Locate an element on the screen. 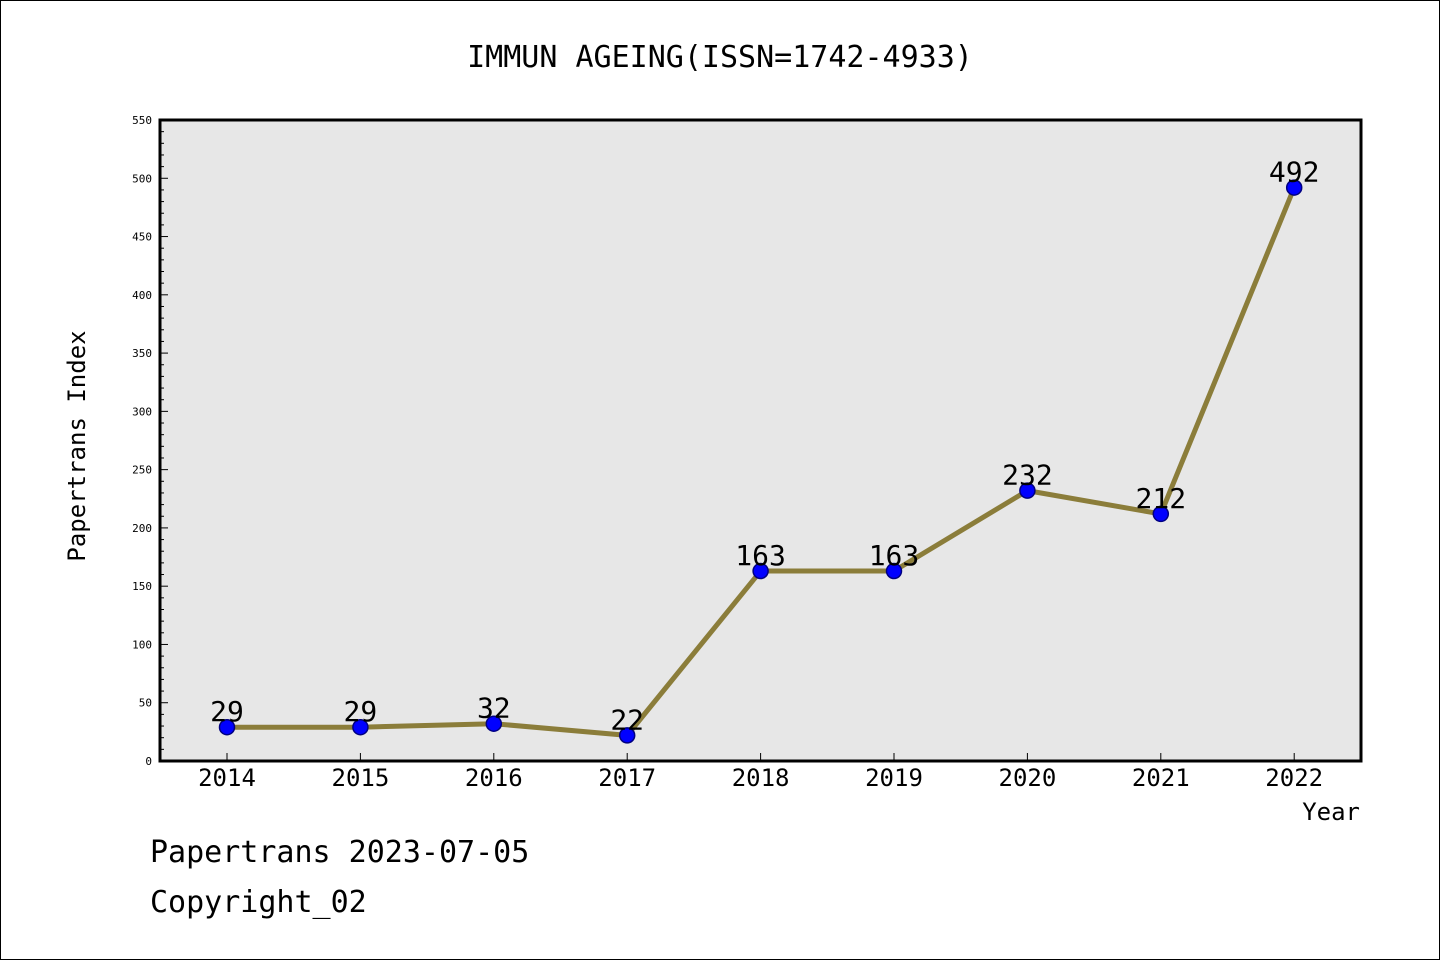 The width and height of the screenshot is (1440, 960). x-axis: 2014 2015 2016 2017 2018 2019 2020 2021 2022 is located at coordinates (760, 772).